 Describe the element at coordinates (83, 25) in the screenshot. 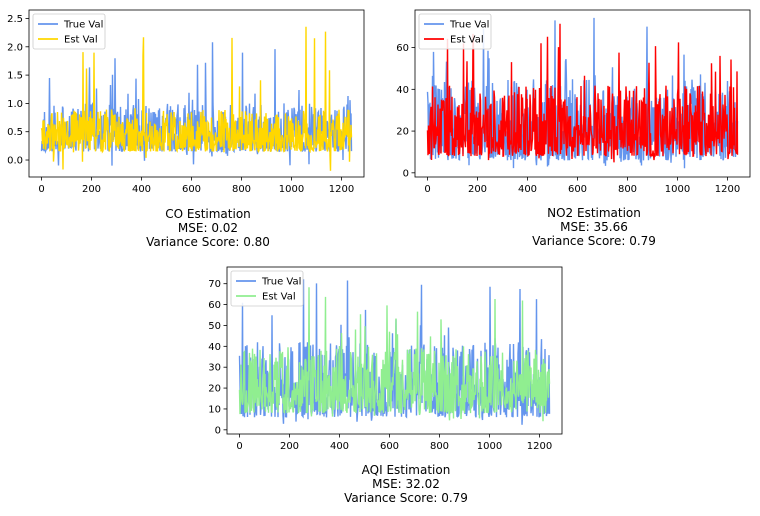

I see `co-legend-label: True Val` at that location.